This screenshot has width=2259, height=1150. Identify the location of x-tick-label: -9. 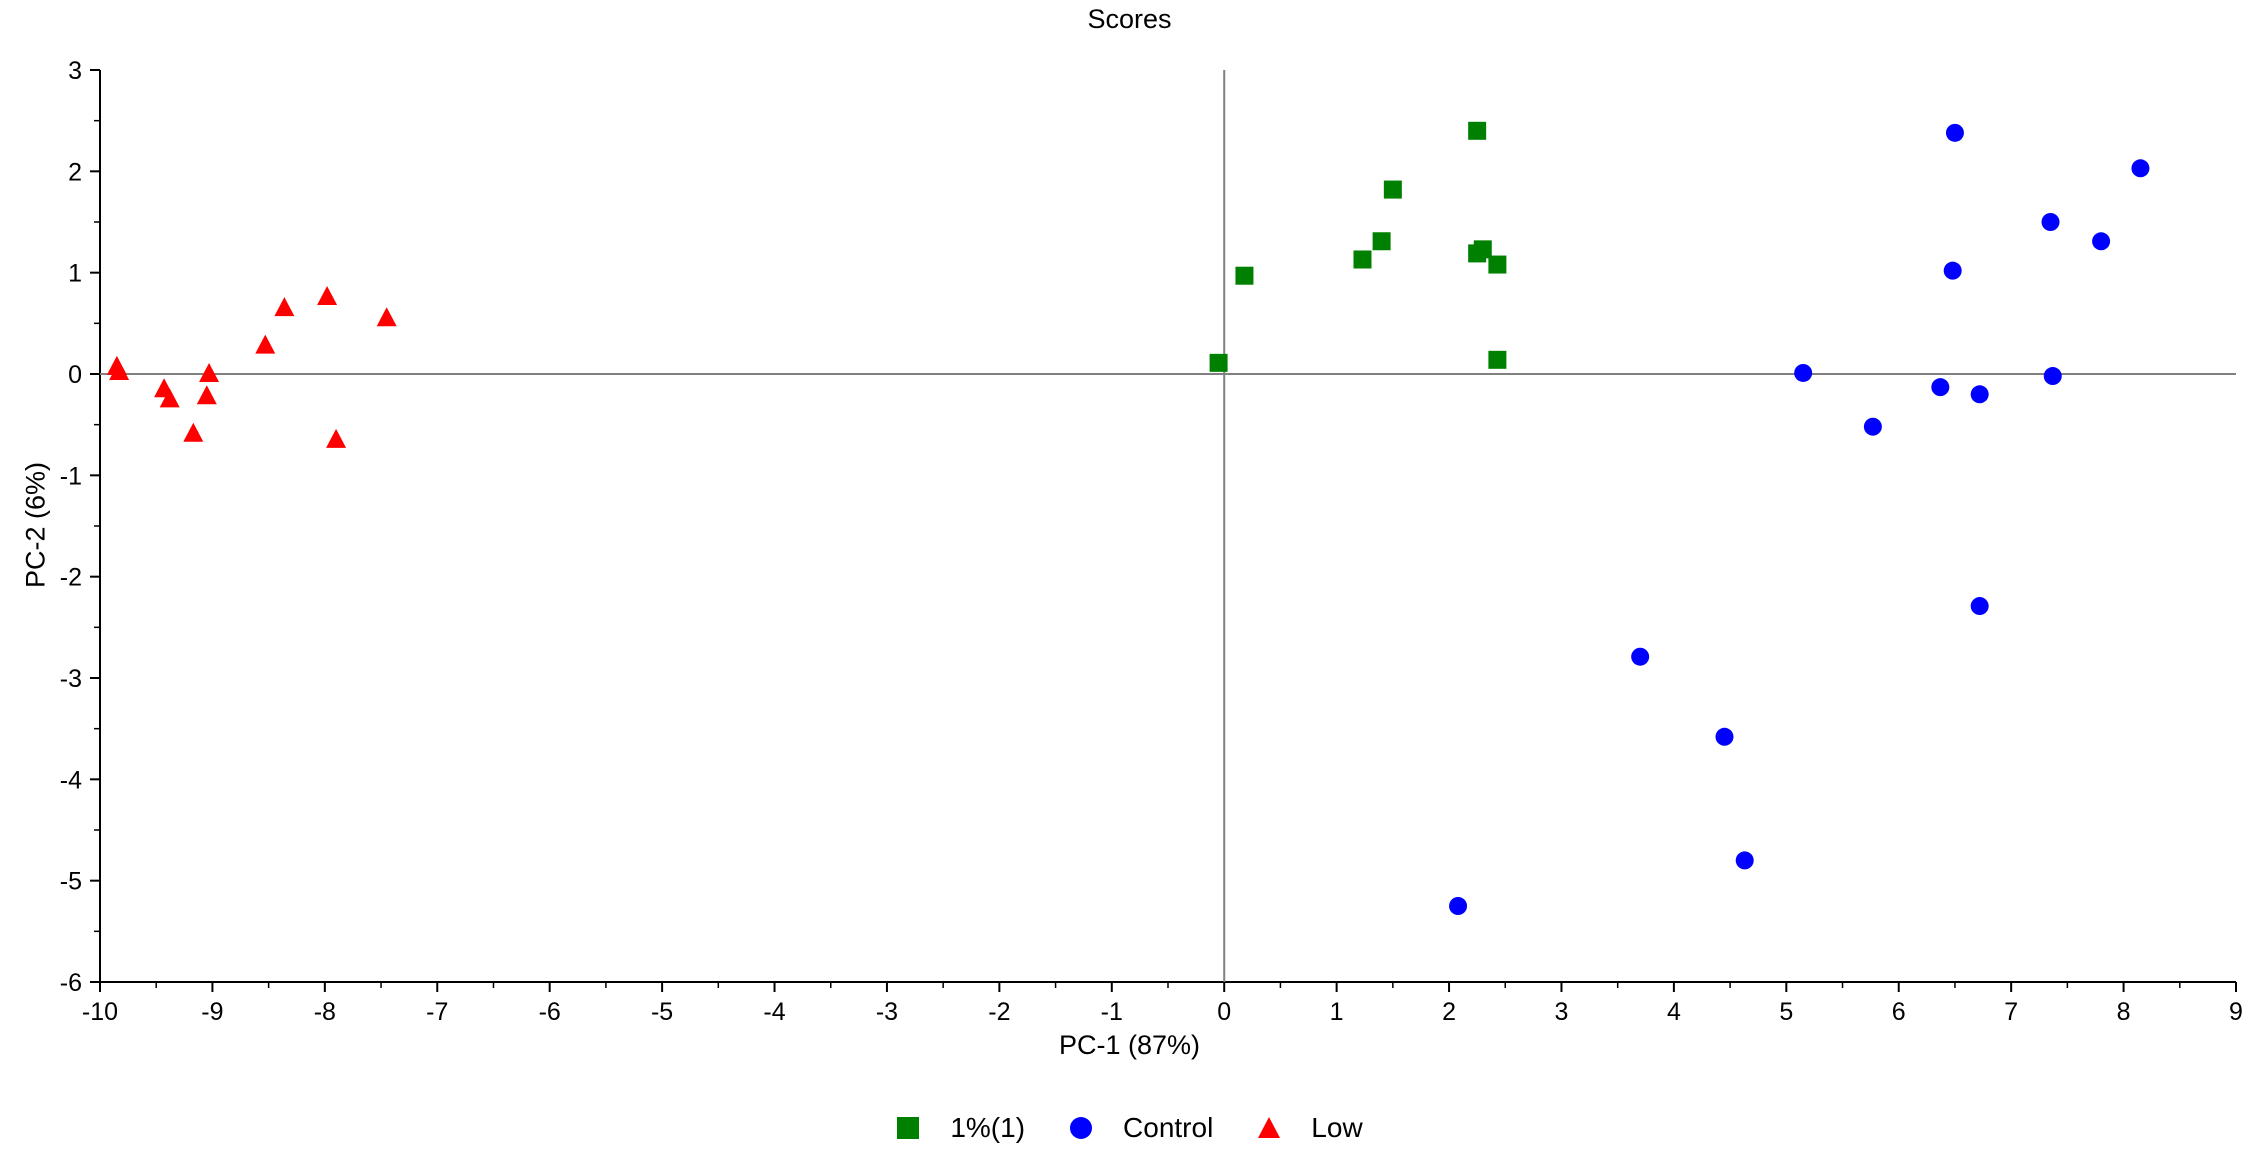
(212, 1012).